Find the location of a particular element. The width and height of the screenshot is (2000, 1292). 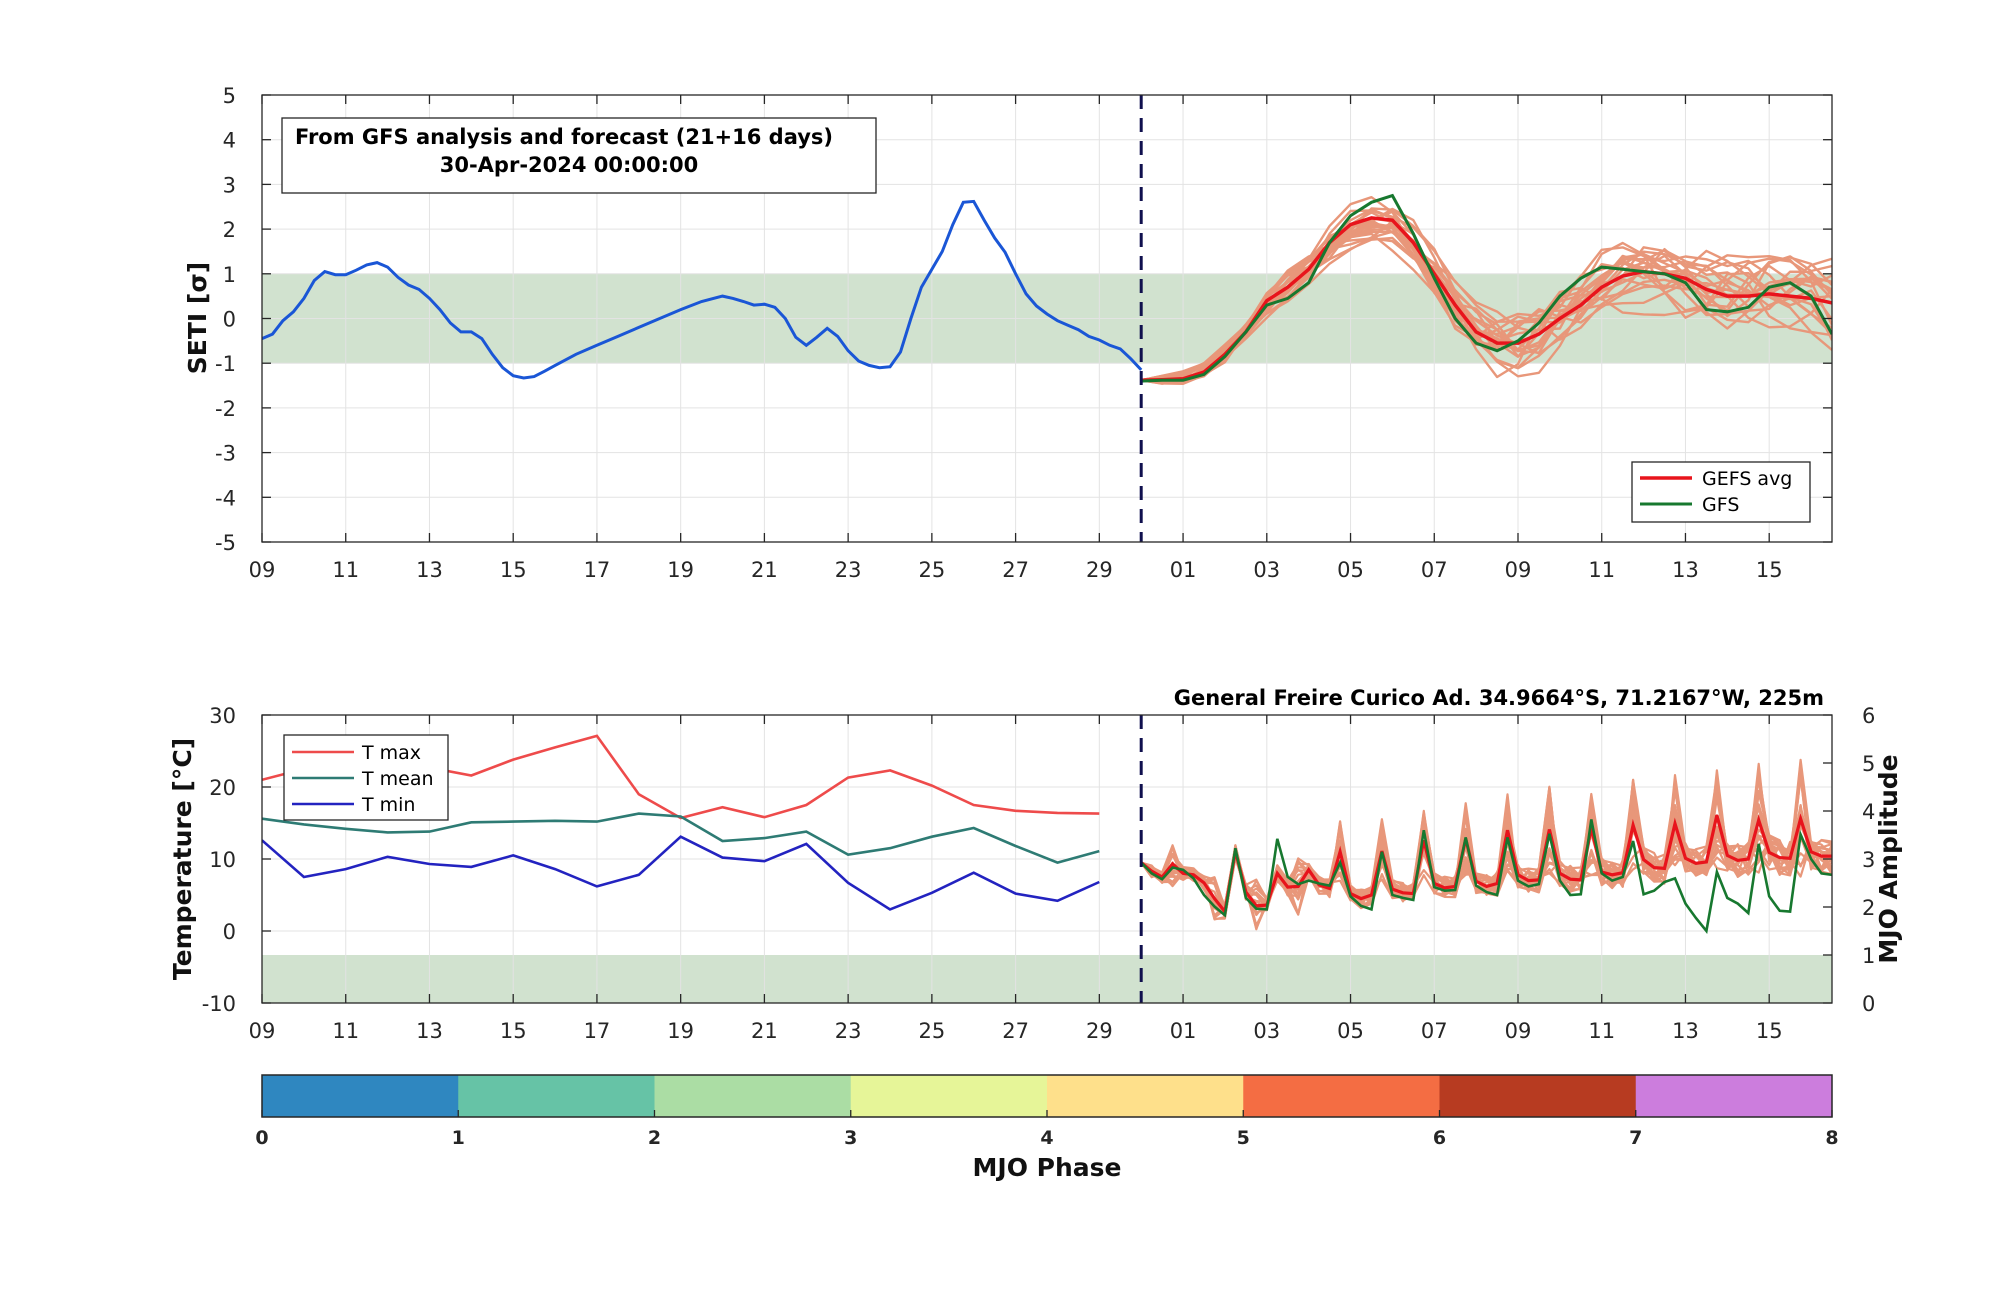

temperature-y-tick-label: 20 is located at coordinates (222, 788).